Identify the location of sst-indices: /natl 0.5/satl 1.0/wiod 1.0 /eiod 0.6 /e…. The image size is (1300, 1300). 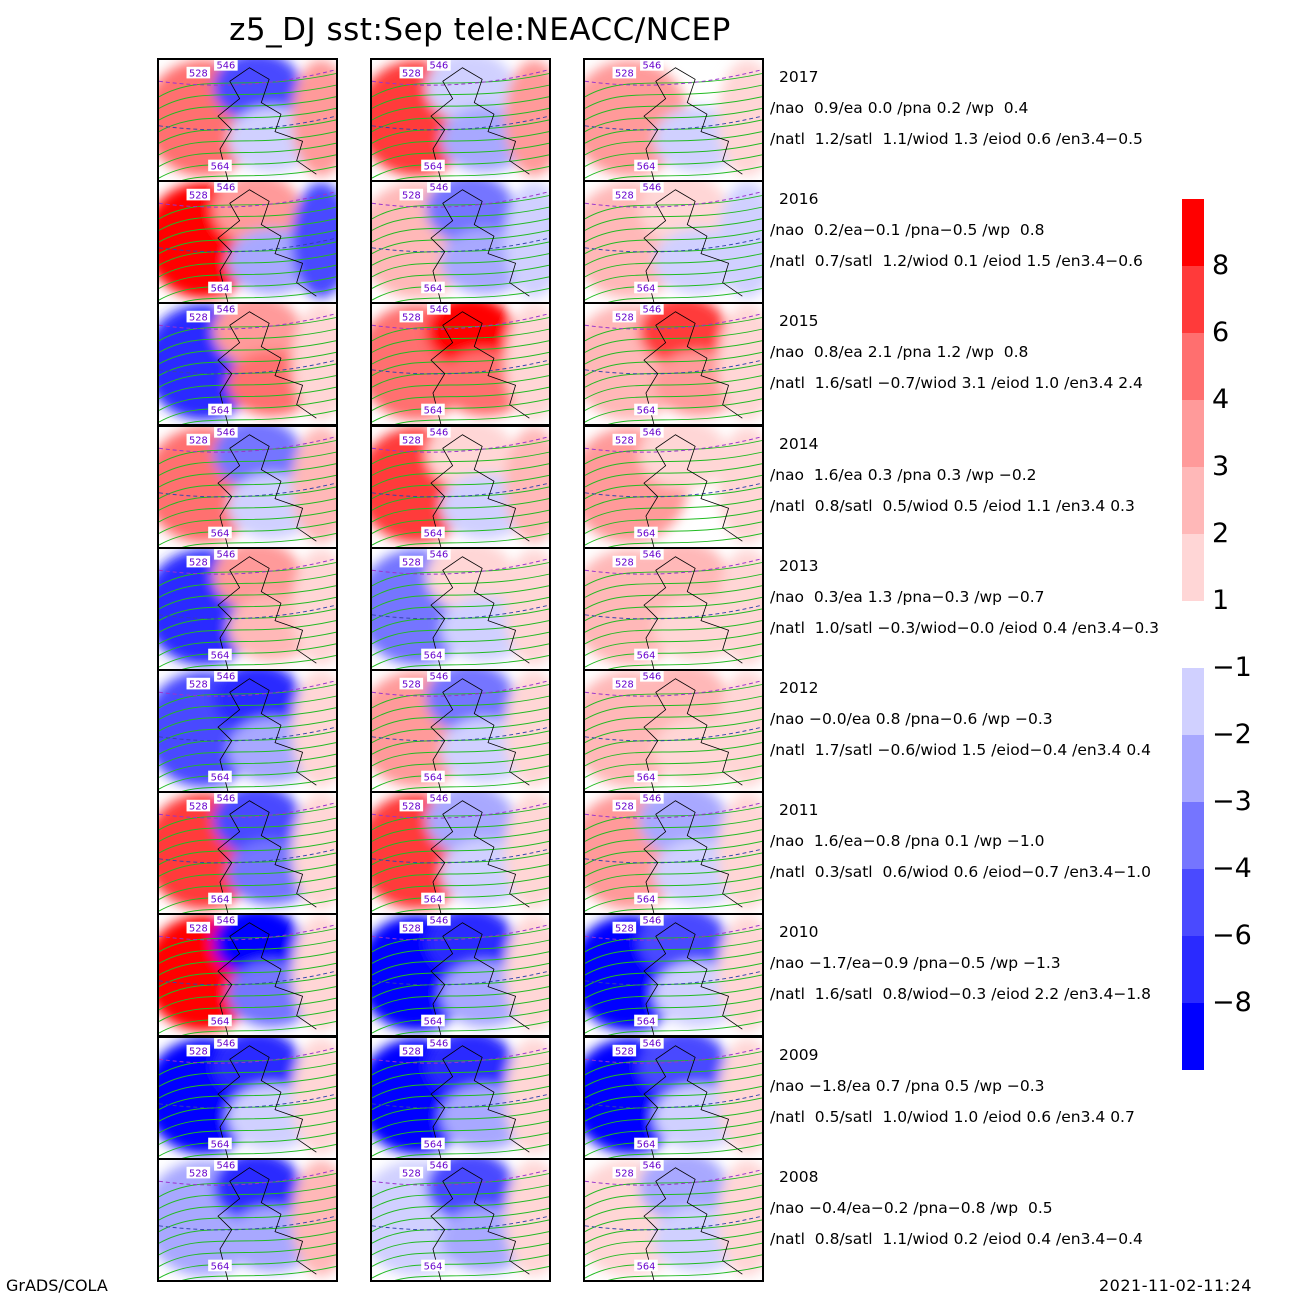
(952, 1117).